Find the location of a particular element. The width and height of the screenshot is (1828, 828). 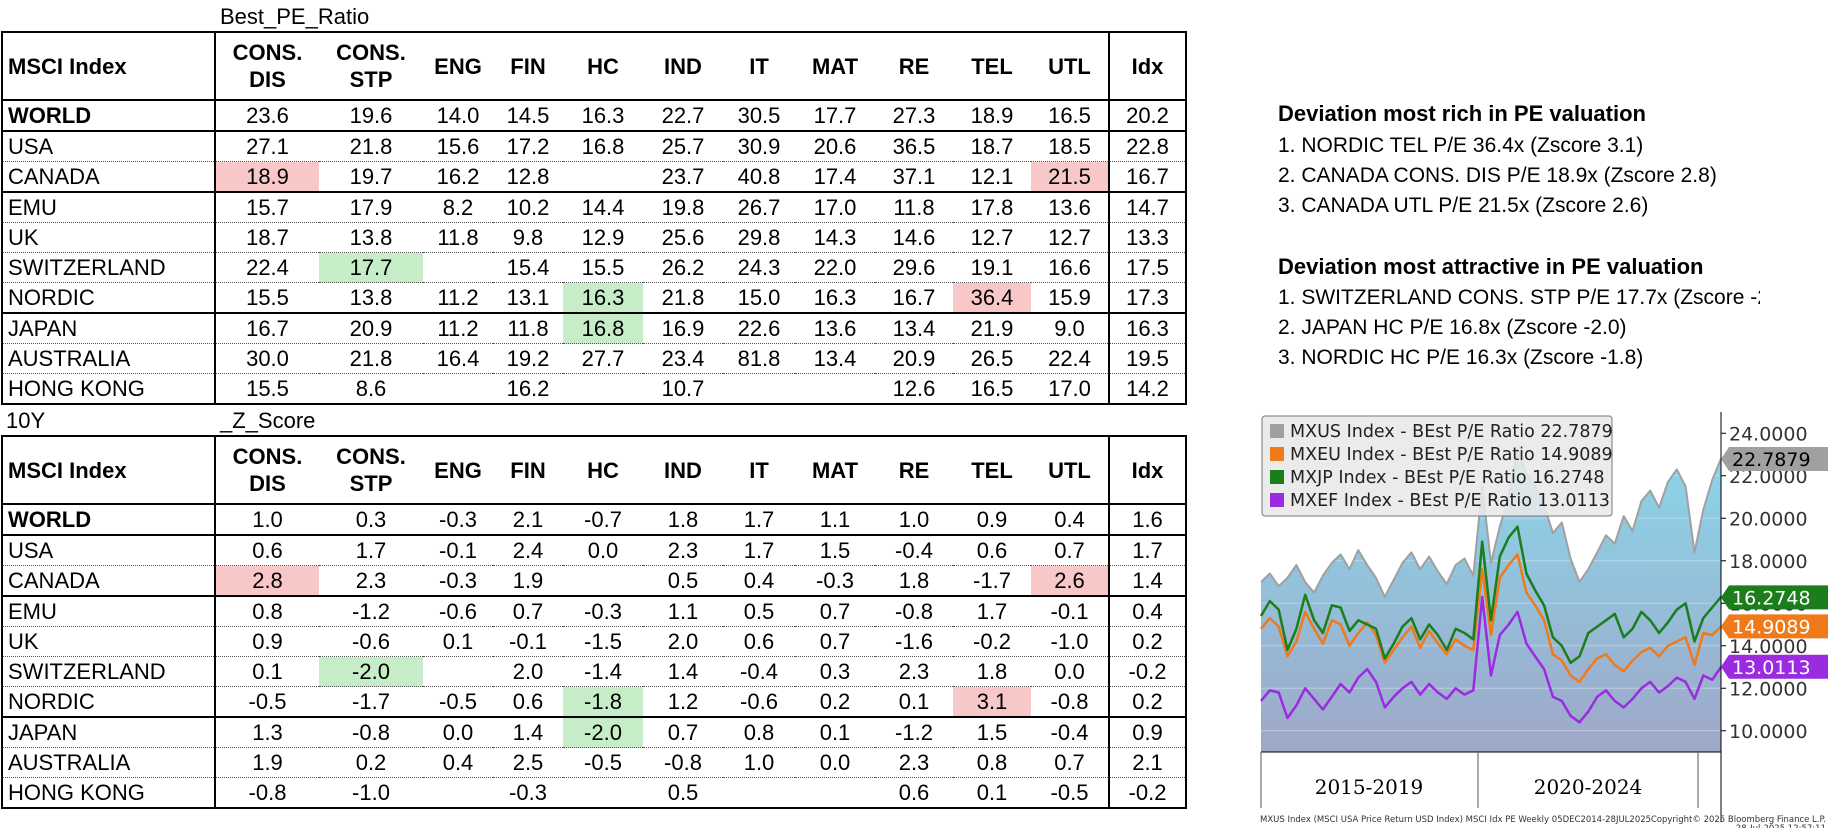

table-cell: 22.4 is located at coordinates (266, 267).